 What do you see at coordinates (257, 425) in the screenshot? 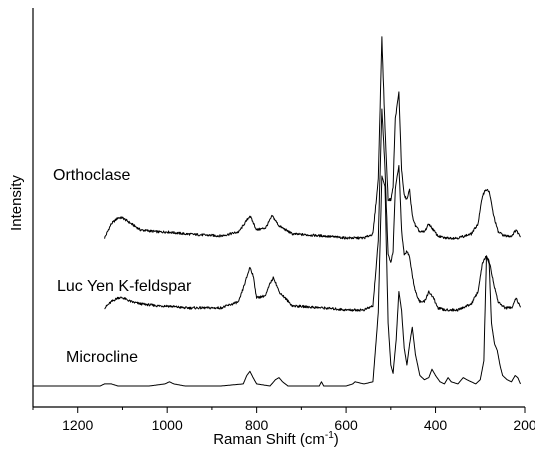
I see `x-tick-label-800: 800` at bounding box center [257, 425].